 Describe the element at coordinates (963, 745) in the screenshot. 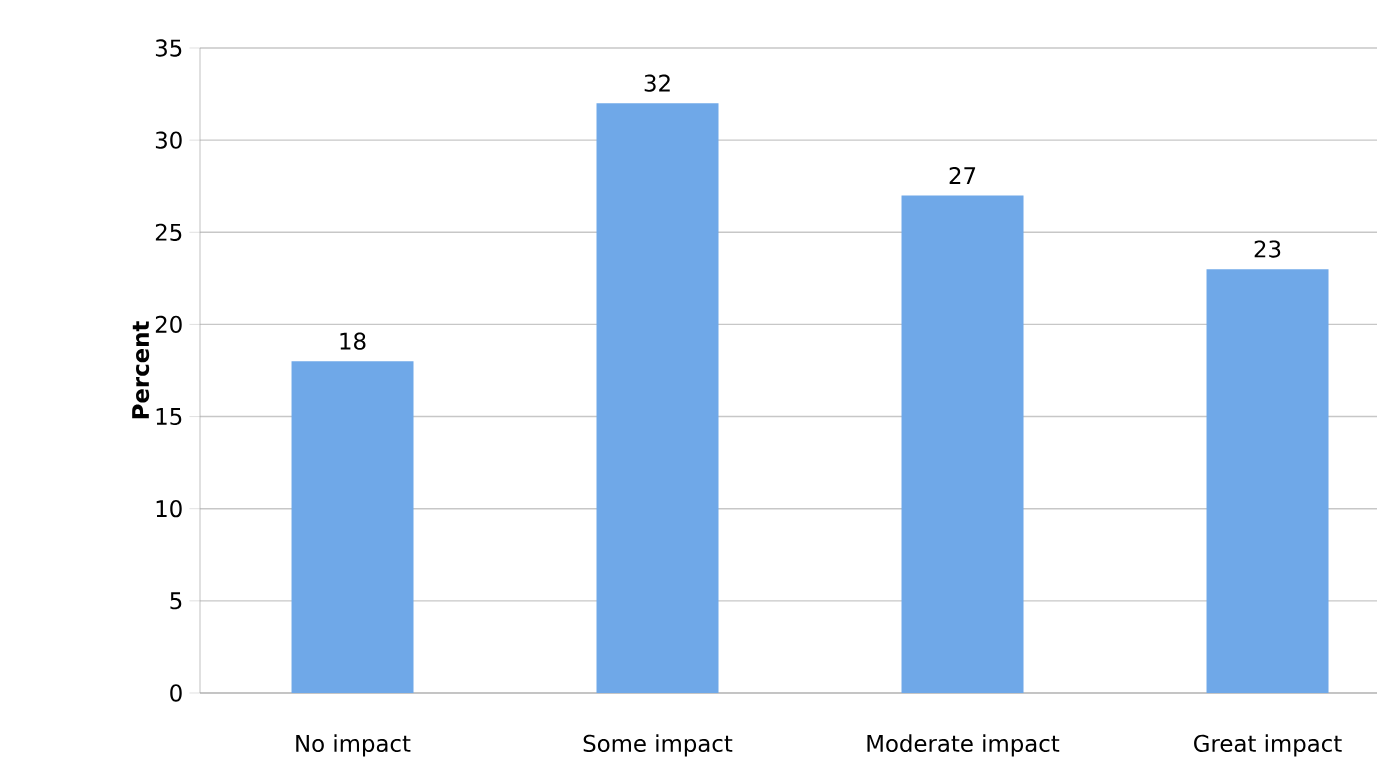

I see `x-tick-label: Moderate impact` at that location.